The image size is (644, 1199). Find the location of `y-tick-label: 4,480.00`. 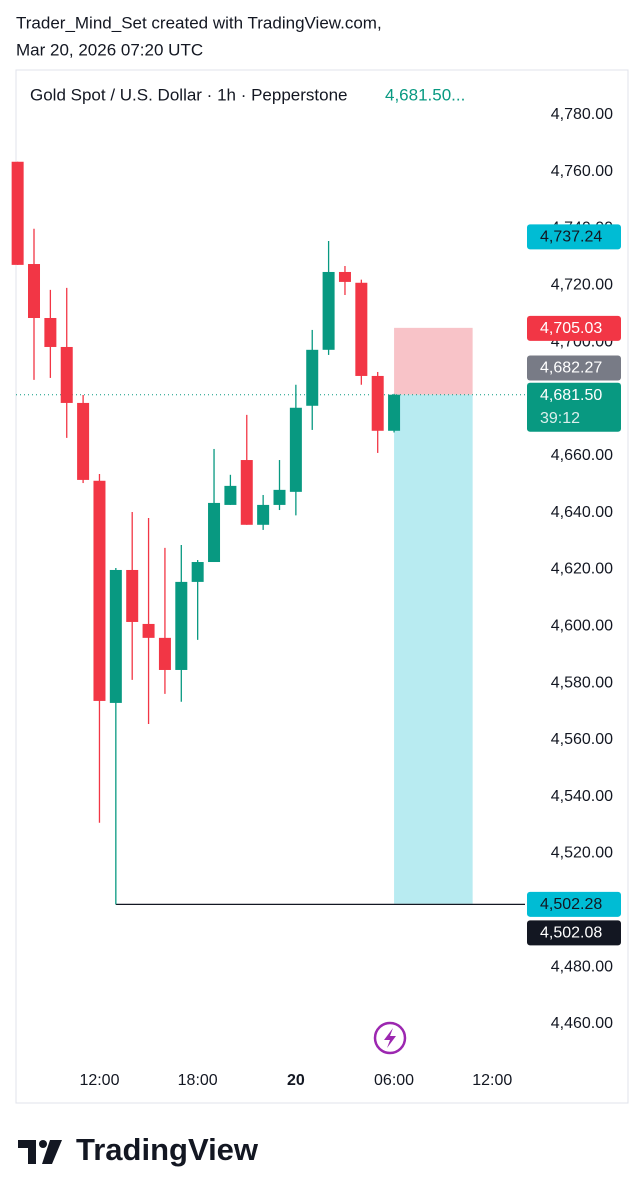

y-tick-label: 4,480.00 is located at coordinates (582, 966).